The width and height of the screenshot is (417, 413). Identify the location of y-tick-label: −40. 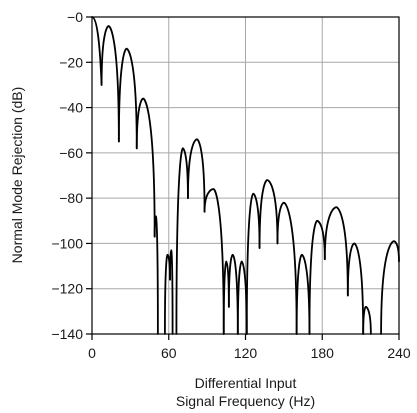
(71, 108).